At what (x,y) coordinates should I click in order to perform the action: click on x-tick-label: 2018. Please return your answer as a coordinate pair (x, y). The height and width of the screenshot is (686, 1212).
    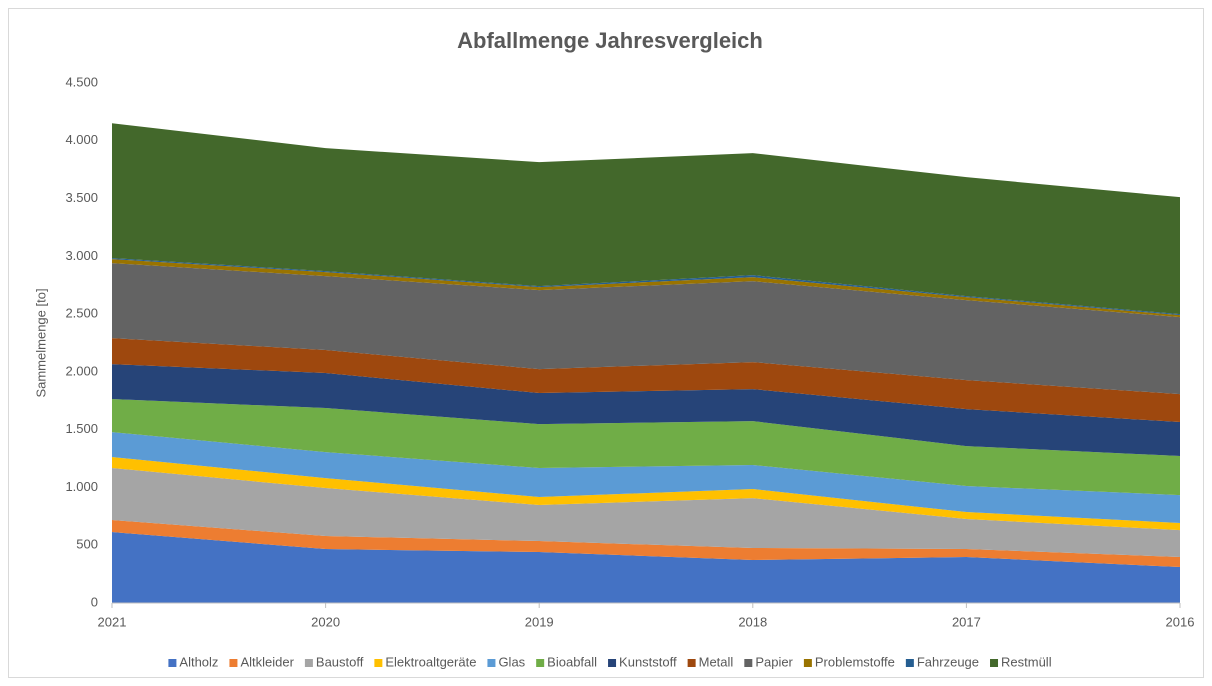
    Looking at the image, I should click on (752, 621).